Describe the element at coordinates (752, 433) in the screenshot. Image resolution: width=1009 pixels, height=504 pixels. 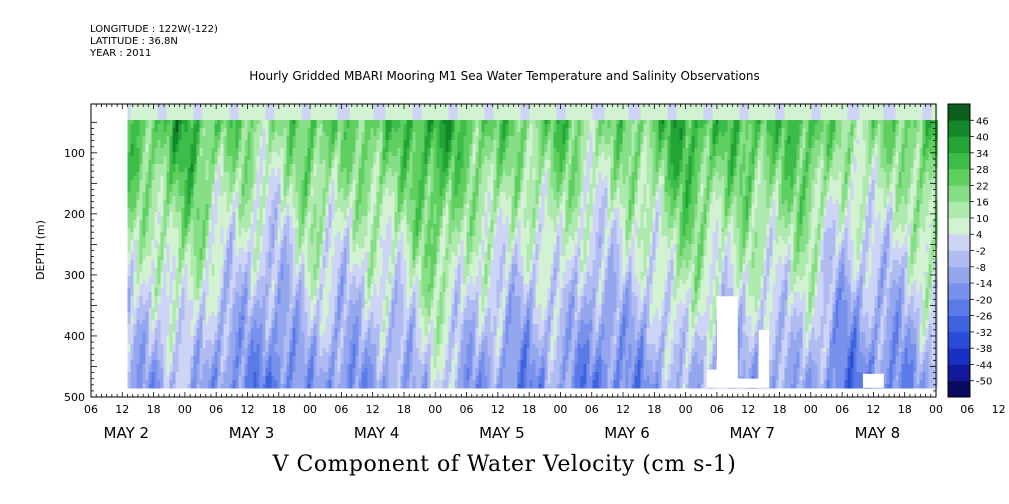
I see `x-day-label: MAY 7` at that location.